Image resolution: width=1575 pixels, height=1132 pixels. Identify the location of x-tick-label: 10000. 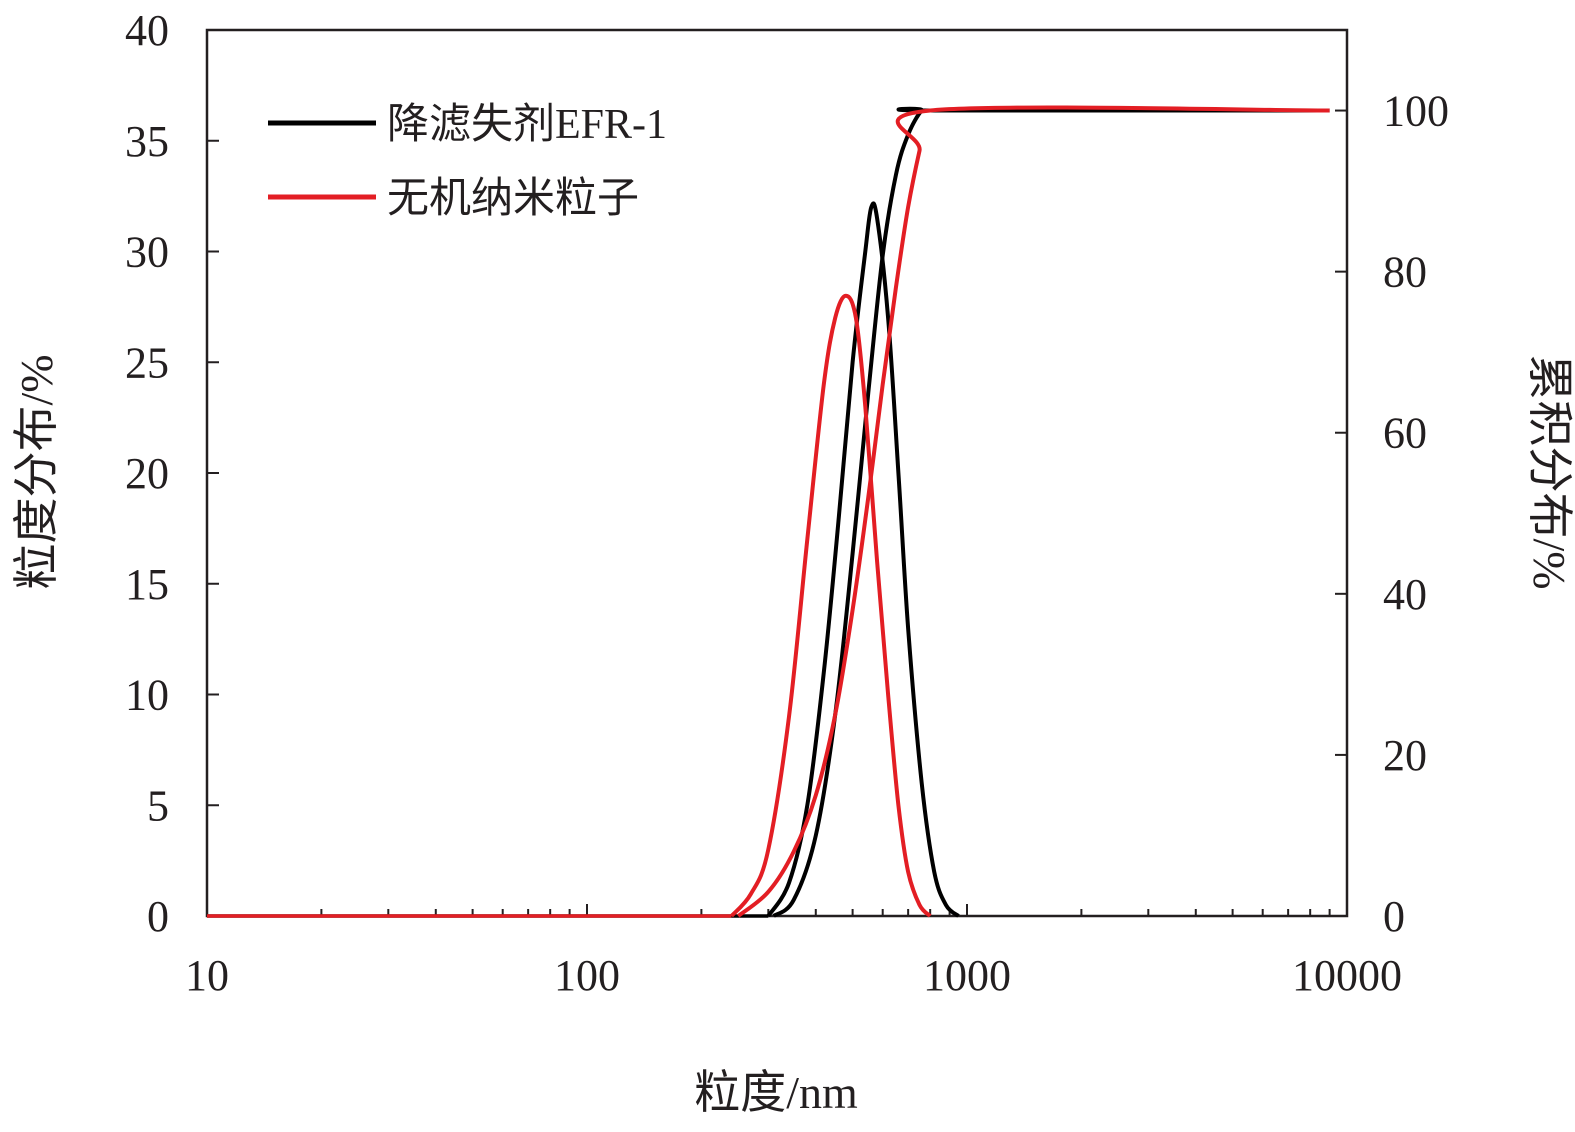
(1347, 975).